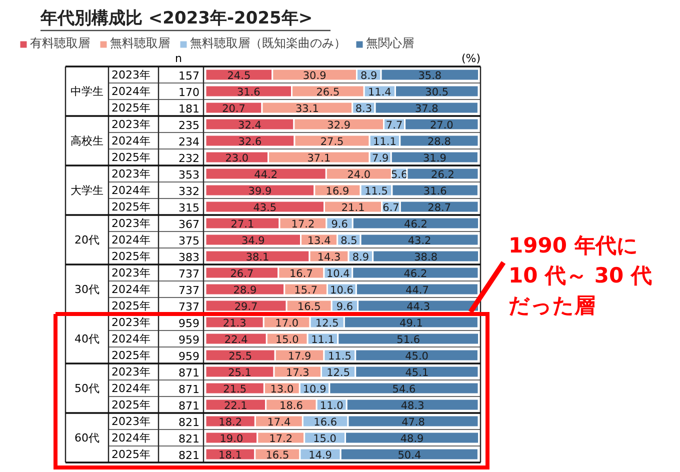 This screenshot has height=472, width=680. What do you see at coordinates (426, 257) in the screenshot?
I see `data-label: 38.8` at bounding box center [426, 257].